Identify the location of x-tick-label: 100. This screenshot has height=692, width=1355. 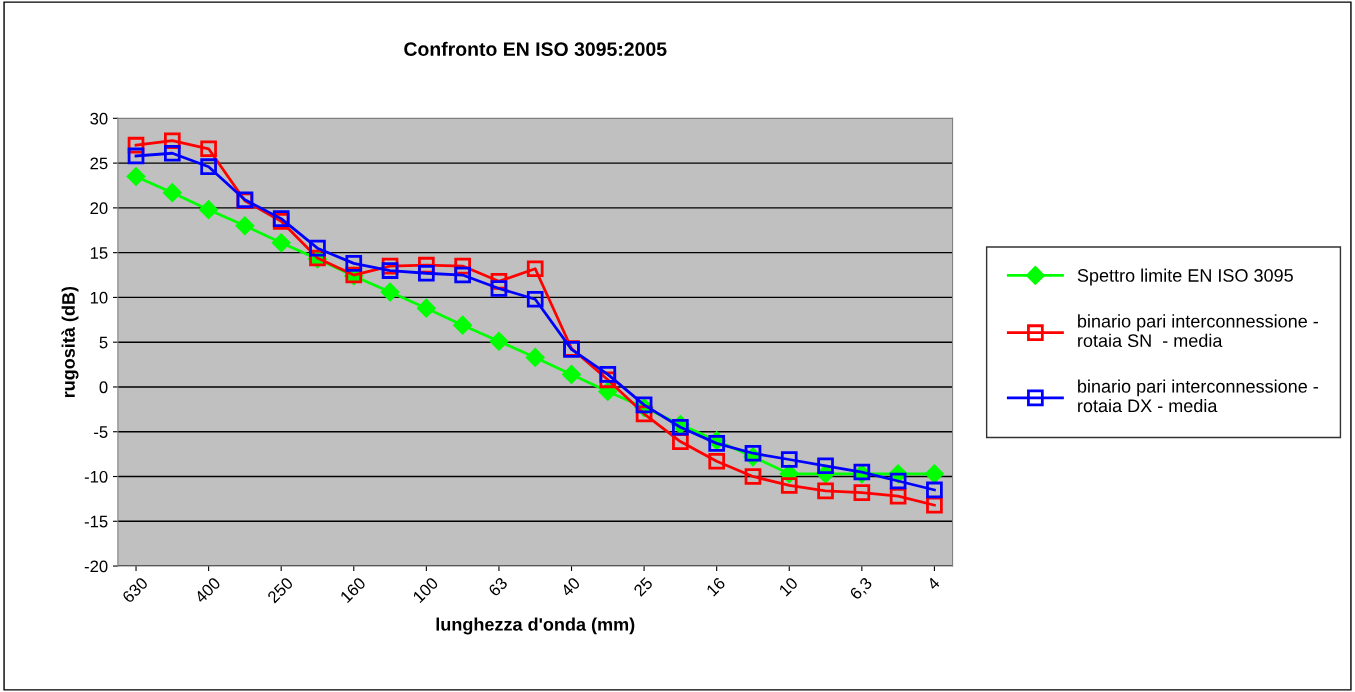
(425, 590).